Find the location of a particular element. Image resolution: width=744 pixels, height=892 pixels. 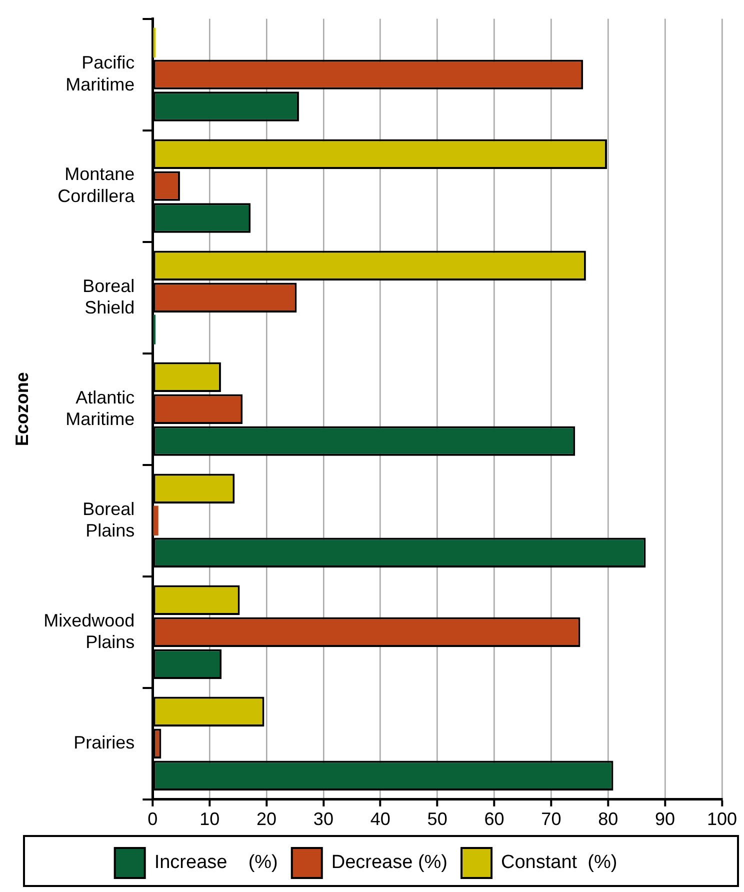

x-tick-label: 40 is located at coordinates (380, 819).